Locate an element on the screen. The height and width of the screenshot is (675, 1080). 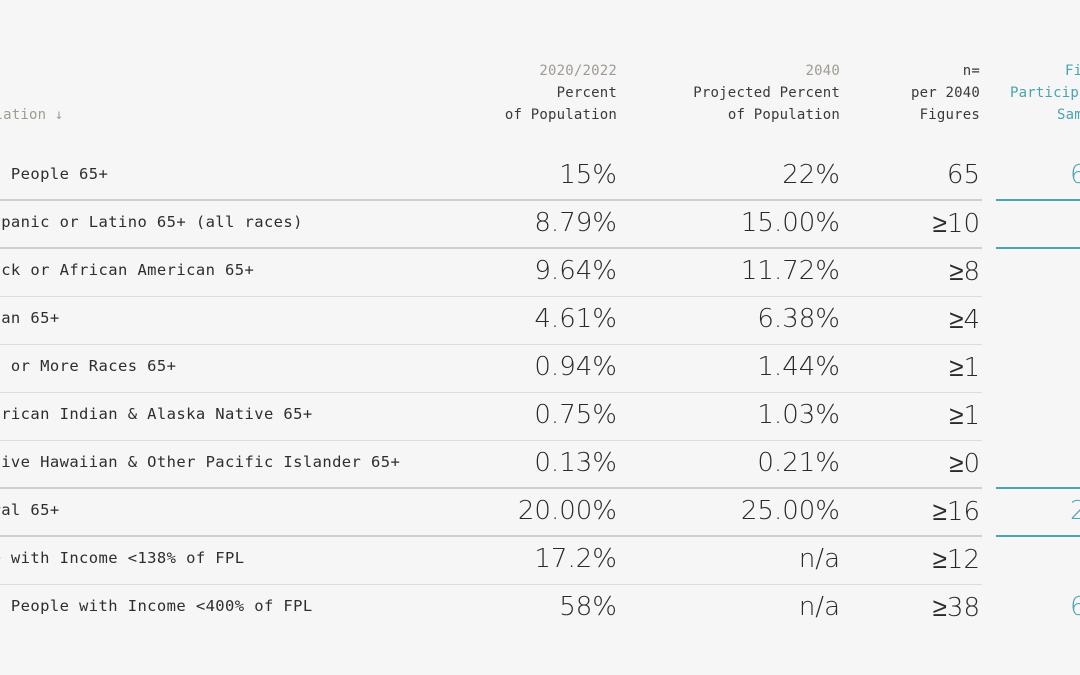
header-col3-line3: Figures is located at coordinates (949, 115).